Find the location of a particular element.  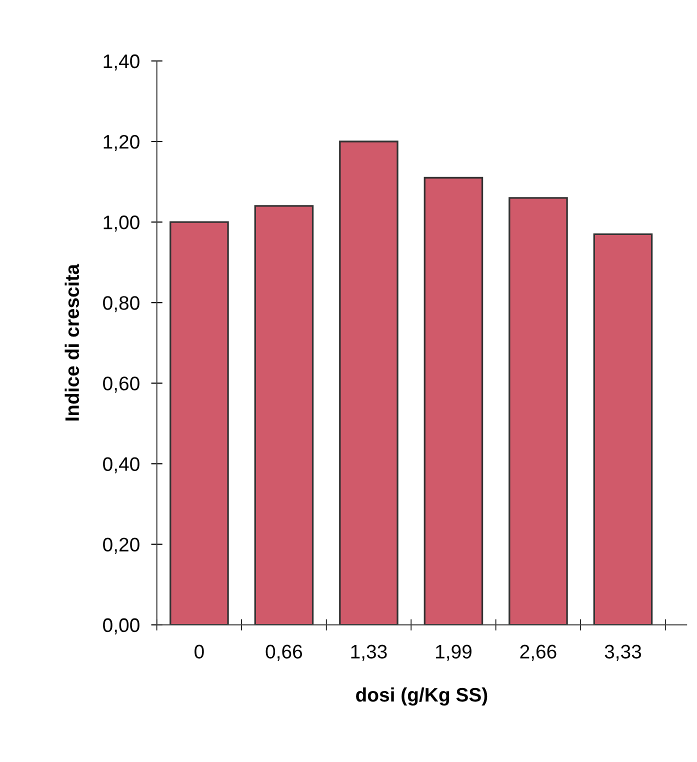

x-tick-label: 1,99 is located at coordinates (454, 652).